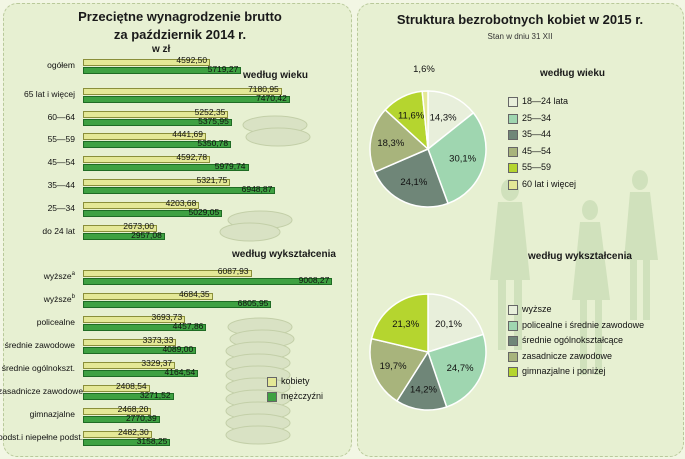 This screenshot has height=459, width=685. What do you see at coordinates (393, 366) in the screenshot?
I see `pie-value-label: 19,7%` at bounding box center [393, 366].